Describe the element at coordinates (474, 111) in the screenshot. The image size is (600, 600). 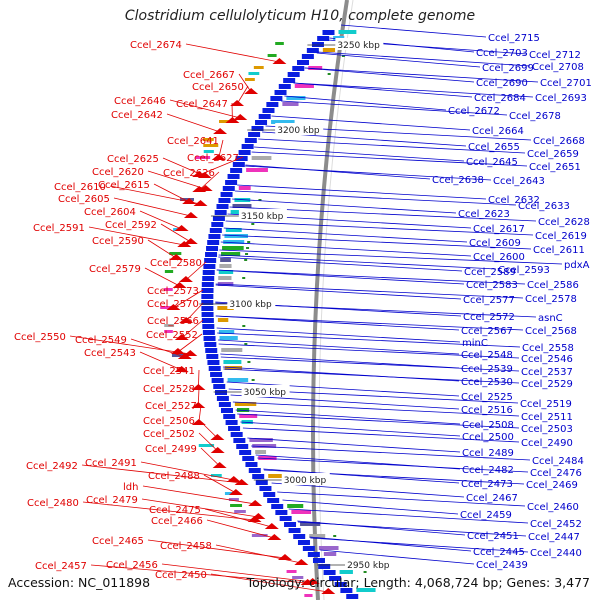
I see `right-gene-label: Ccel_2672` at that location.